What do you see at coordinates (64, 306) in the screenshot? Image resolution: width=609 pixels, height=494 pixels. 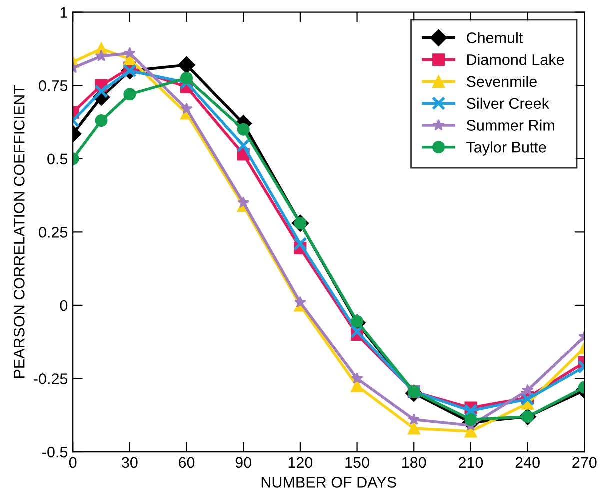 I see `y-tick-label: 0` at bounding box center [64, 306].